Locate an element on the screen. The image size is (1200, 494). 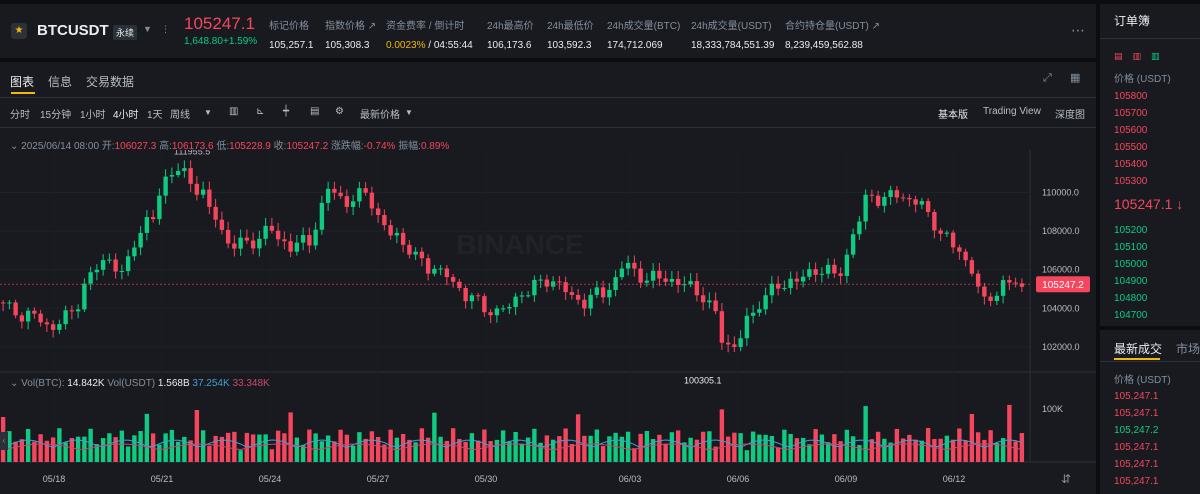
layout-grid-icon: ▦ is located at coordinates (1075, 78).